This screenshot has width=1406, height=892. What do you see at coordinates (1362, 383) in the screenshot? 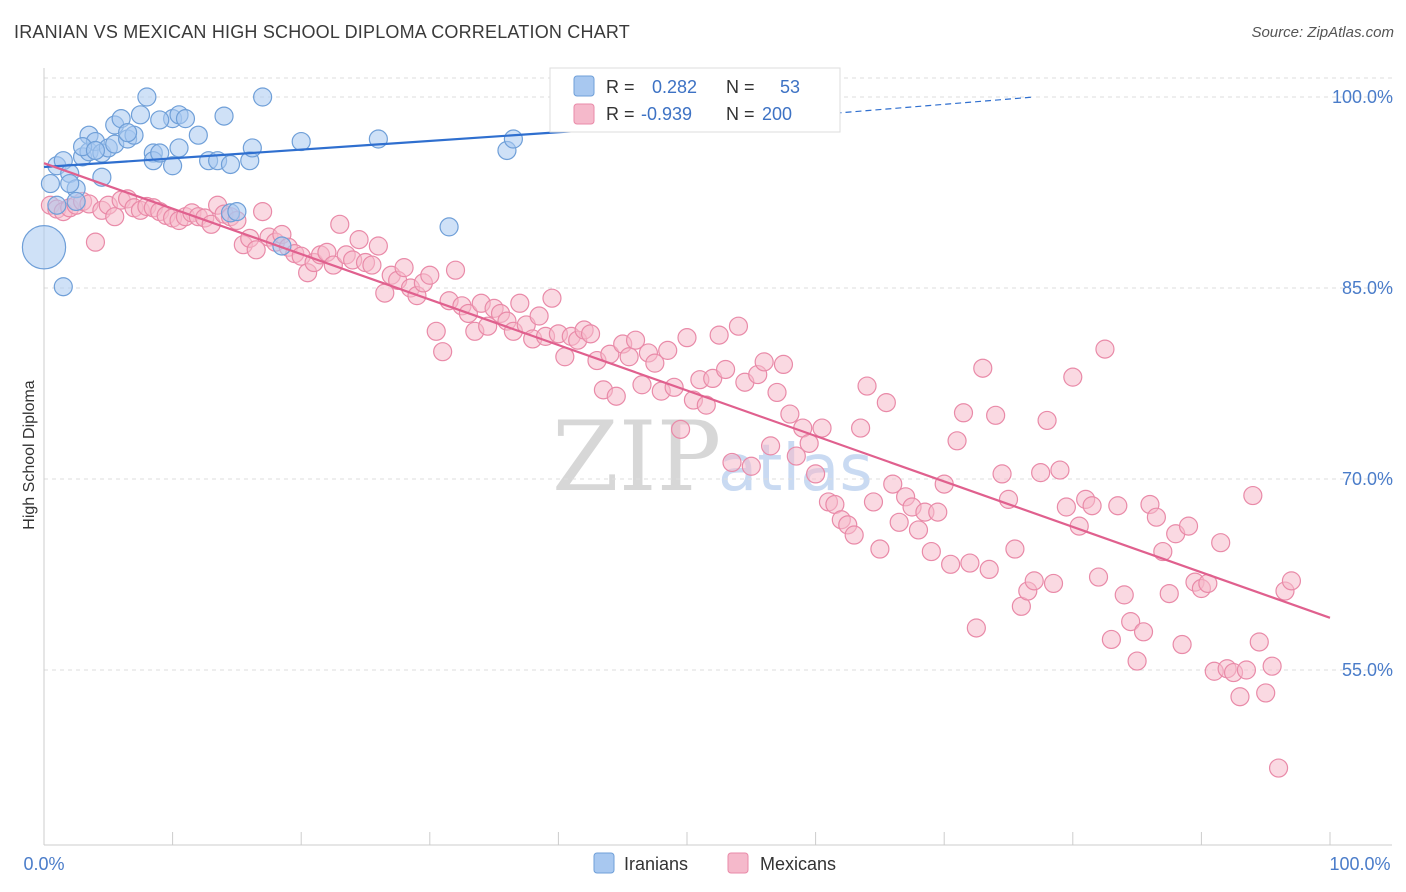
I see `y-tick-labels: 55.0% 70.0% 85.0% 100.0%` at bounding box center [1362, 383].